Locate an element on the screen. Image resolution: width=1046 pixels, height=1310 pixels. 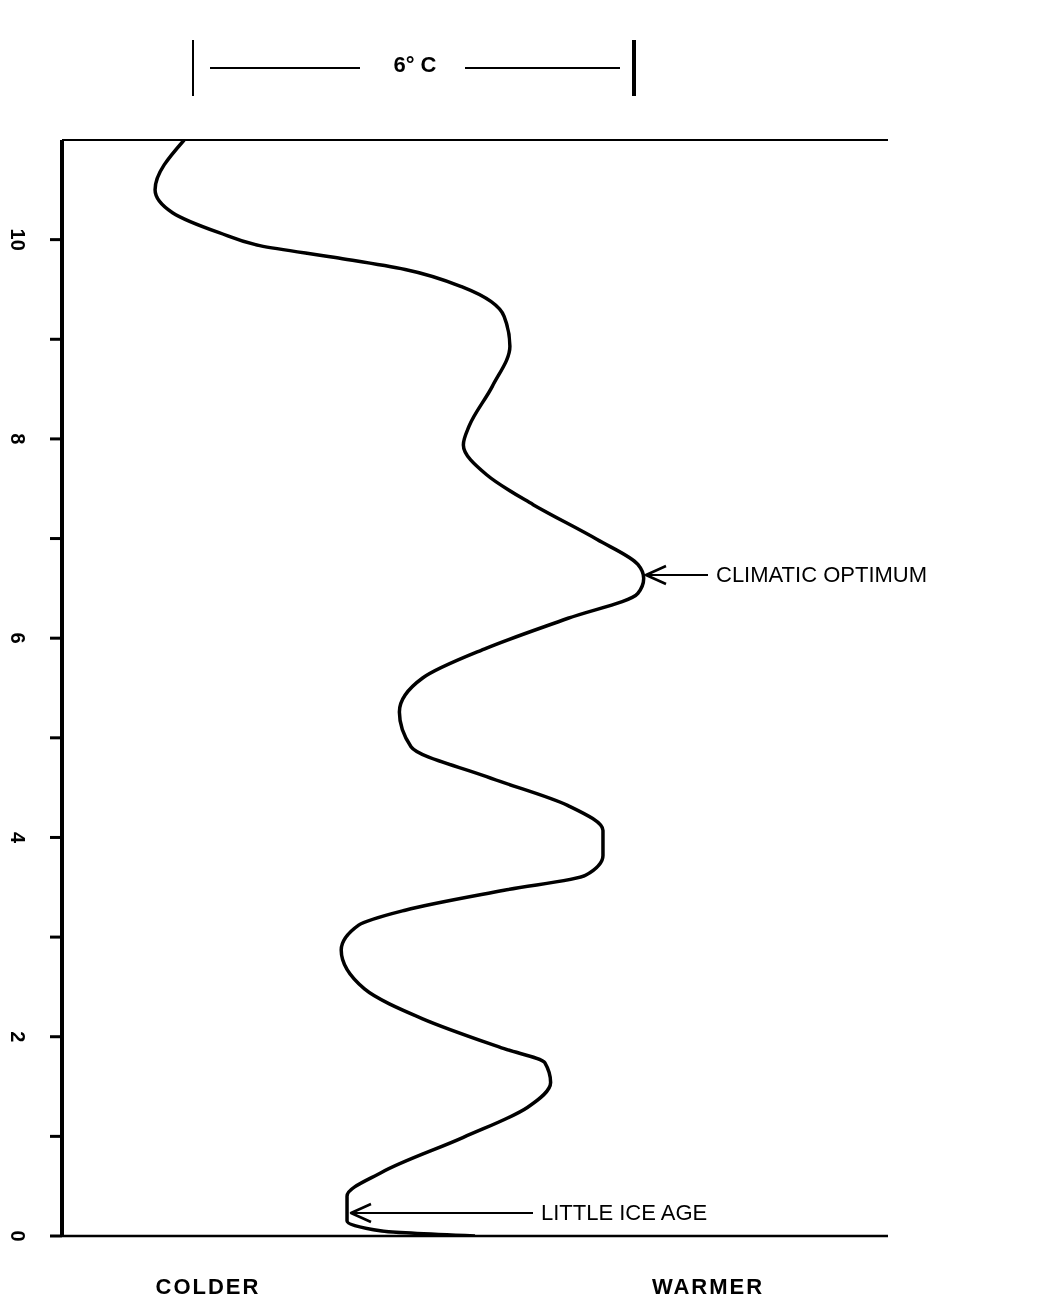
text: 6° C is located at coordinates (415, 65).